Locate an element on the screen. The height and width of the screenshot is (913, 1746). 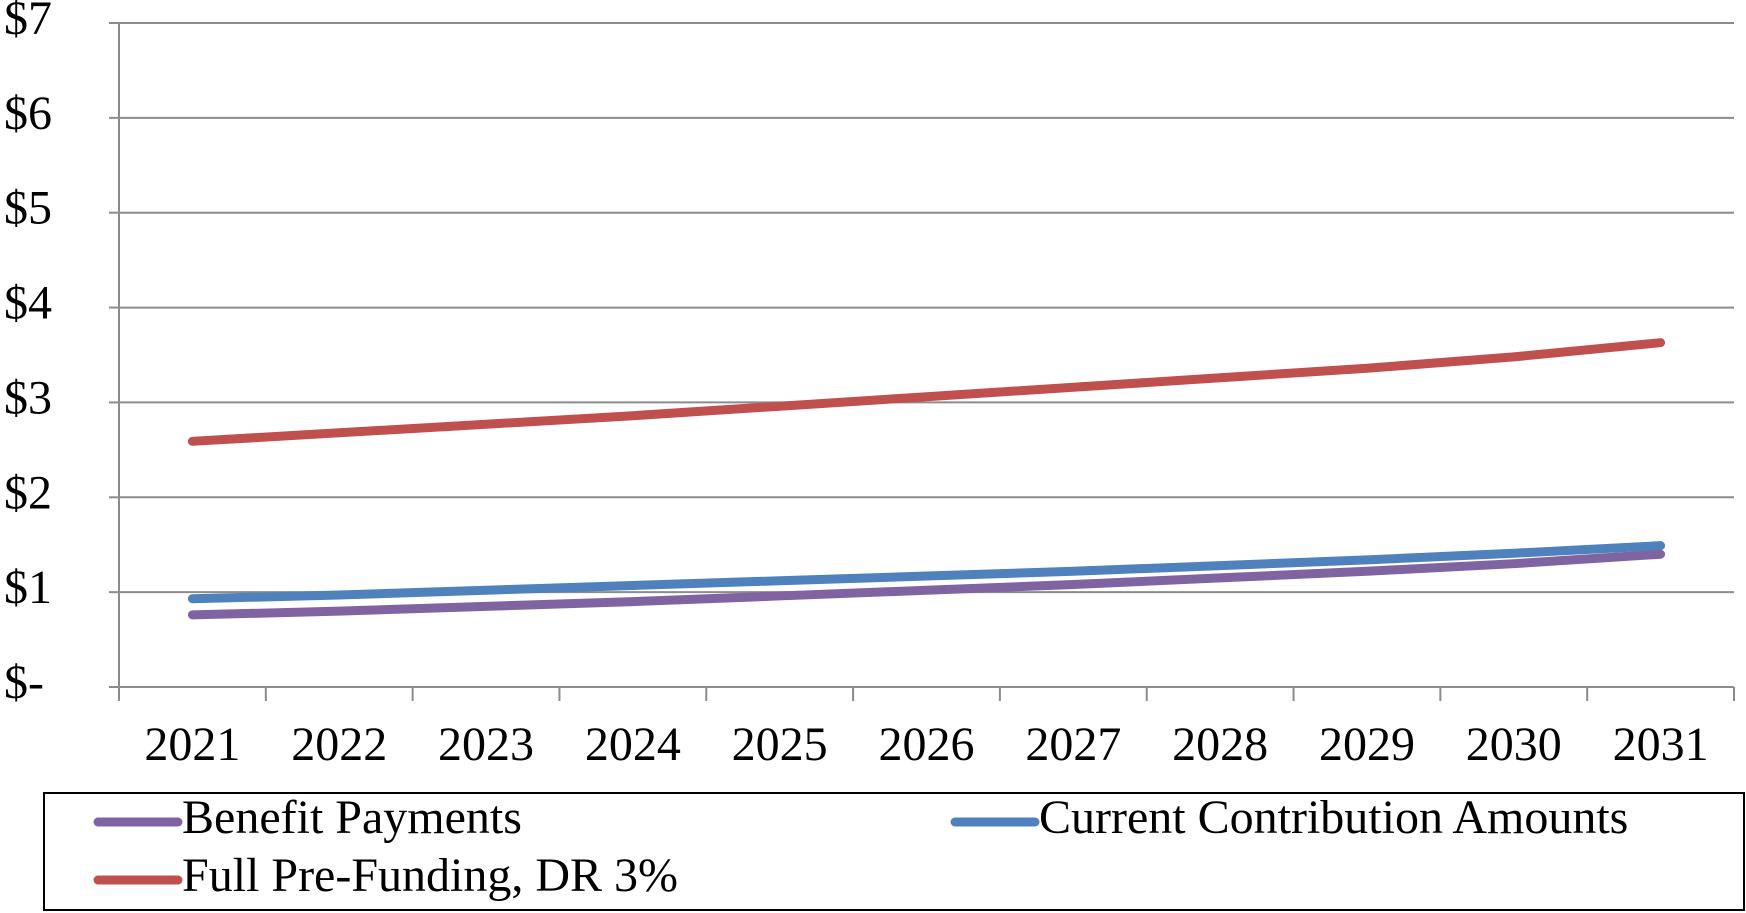
legend-label: Full Pre-Funding, DR 3% is located at coordinates (430, 875).